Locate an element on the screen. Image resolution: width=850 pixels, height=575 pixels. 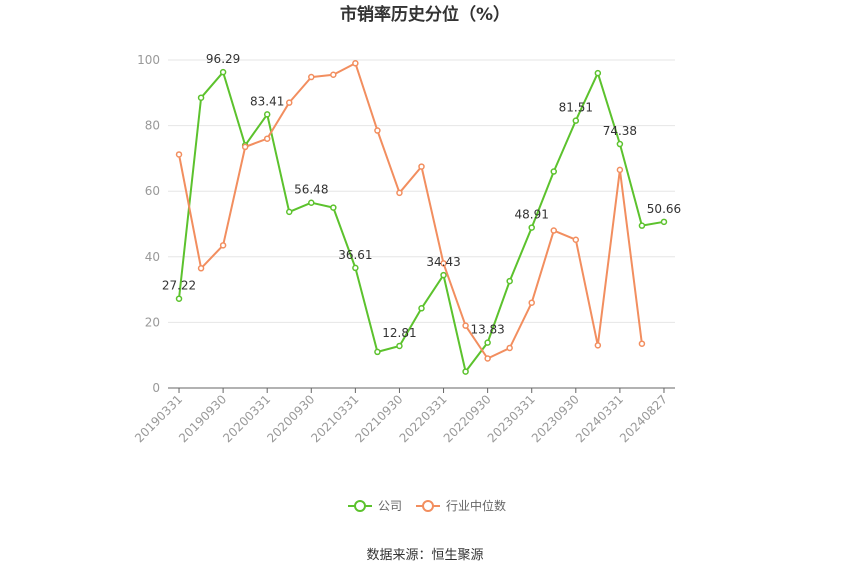
data-label: 13.83 is located at coordinates (487, 330).